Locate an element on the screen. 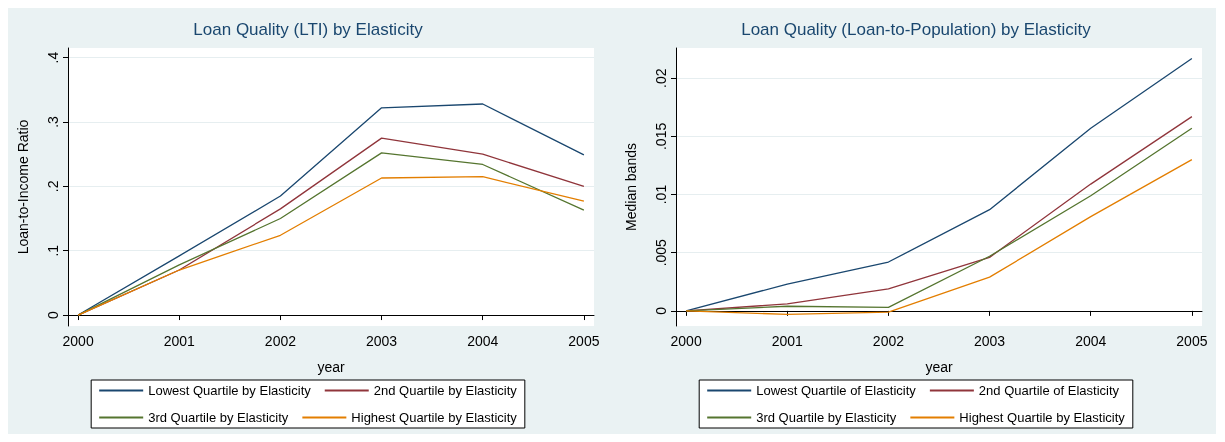 This screenshot has width=1225, height=442. legend-label: Lowest Quartile of Elasticity is located at coordinates (836, 390).